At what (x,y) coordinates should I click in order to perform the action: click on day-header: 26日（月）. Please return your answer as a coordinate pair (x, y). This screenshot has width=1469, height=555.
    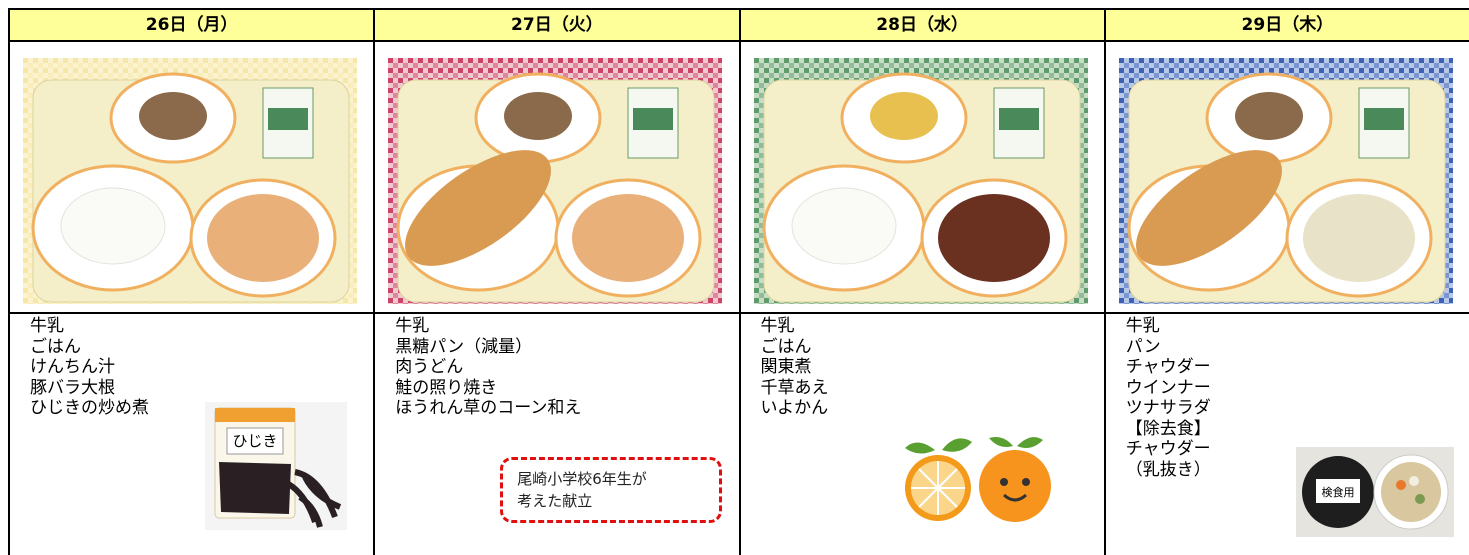
    Looking at the image, I should click on (192, 25).